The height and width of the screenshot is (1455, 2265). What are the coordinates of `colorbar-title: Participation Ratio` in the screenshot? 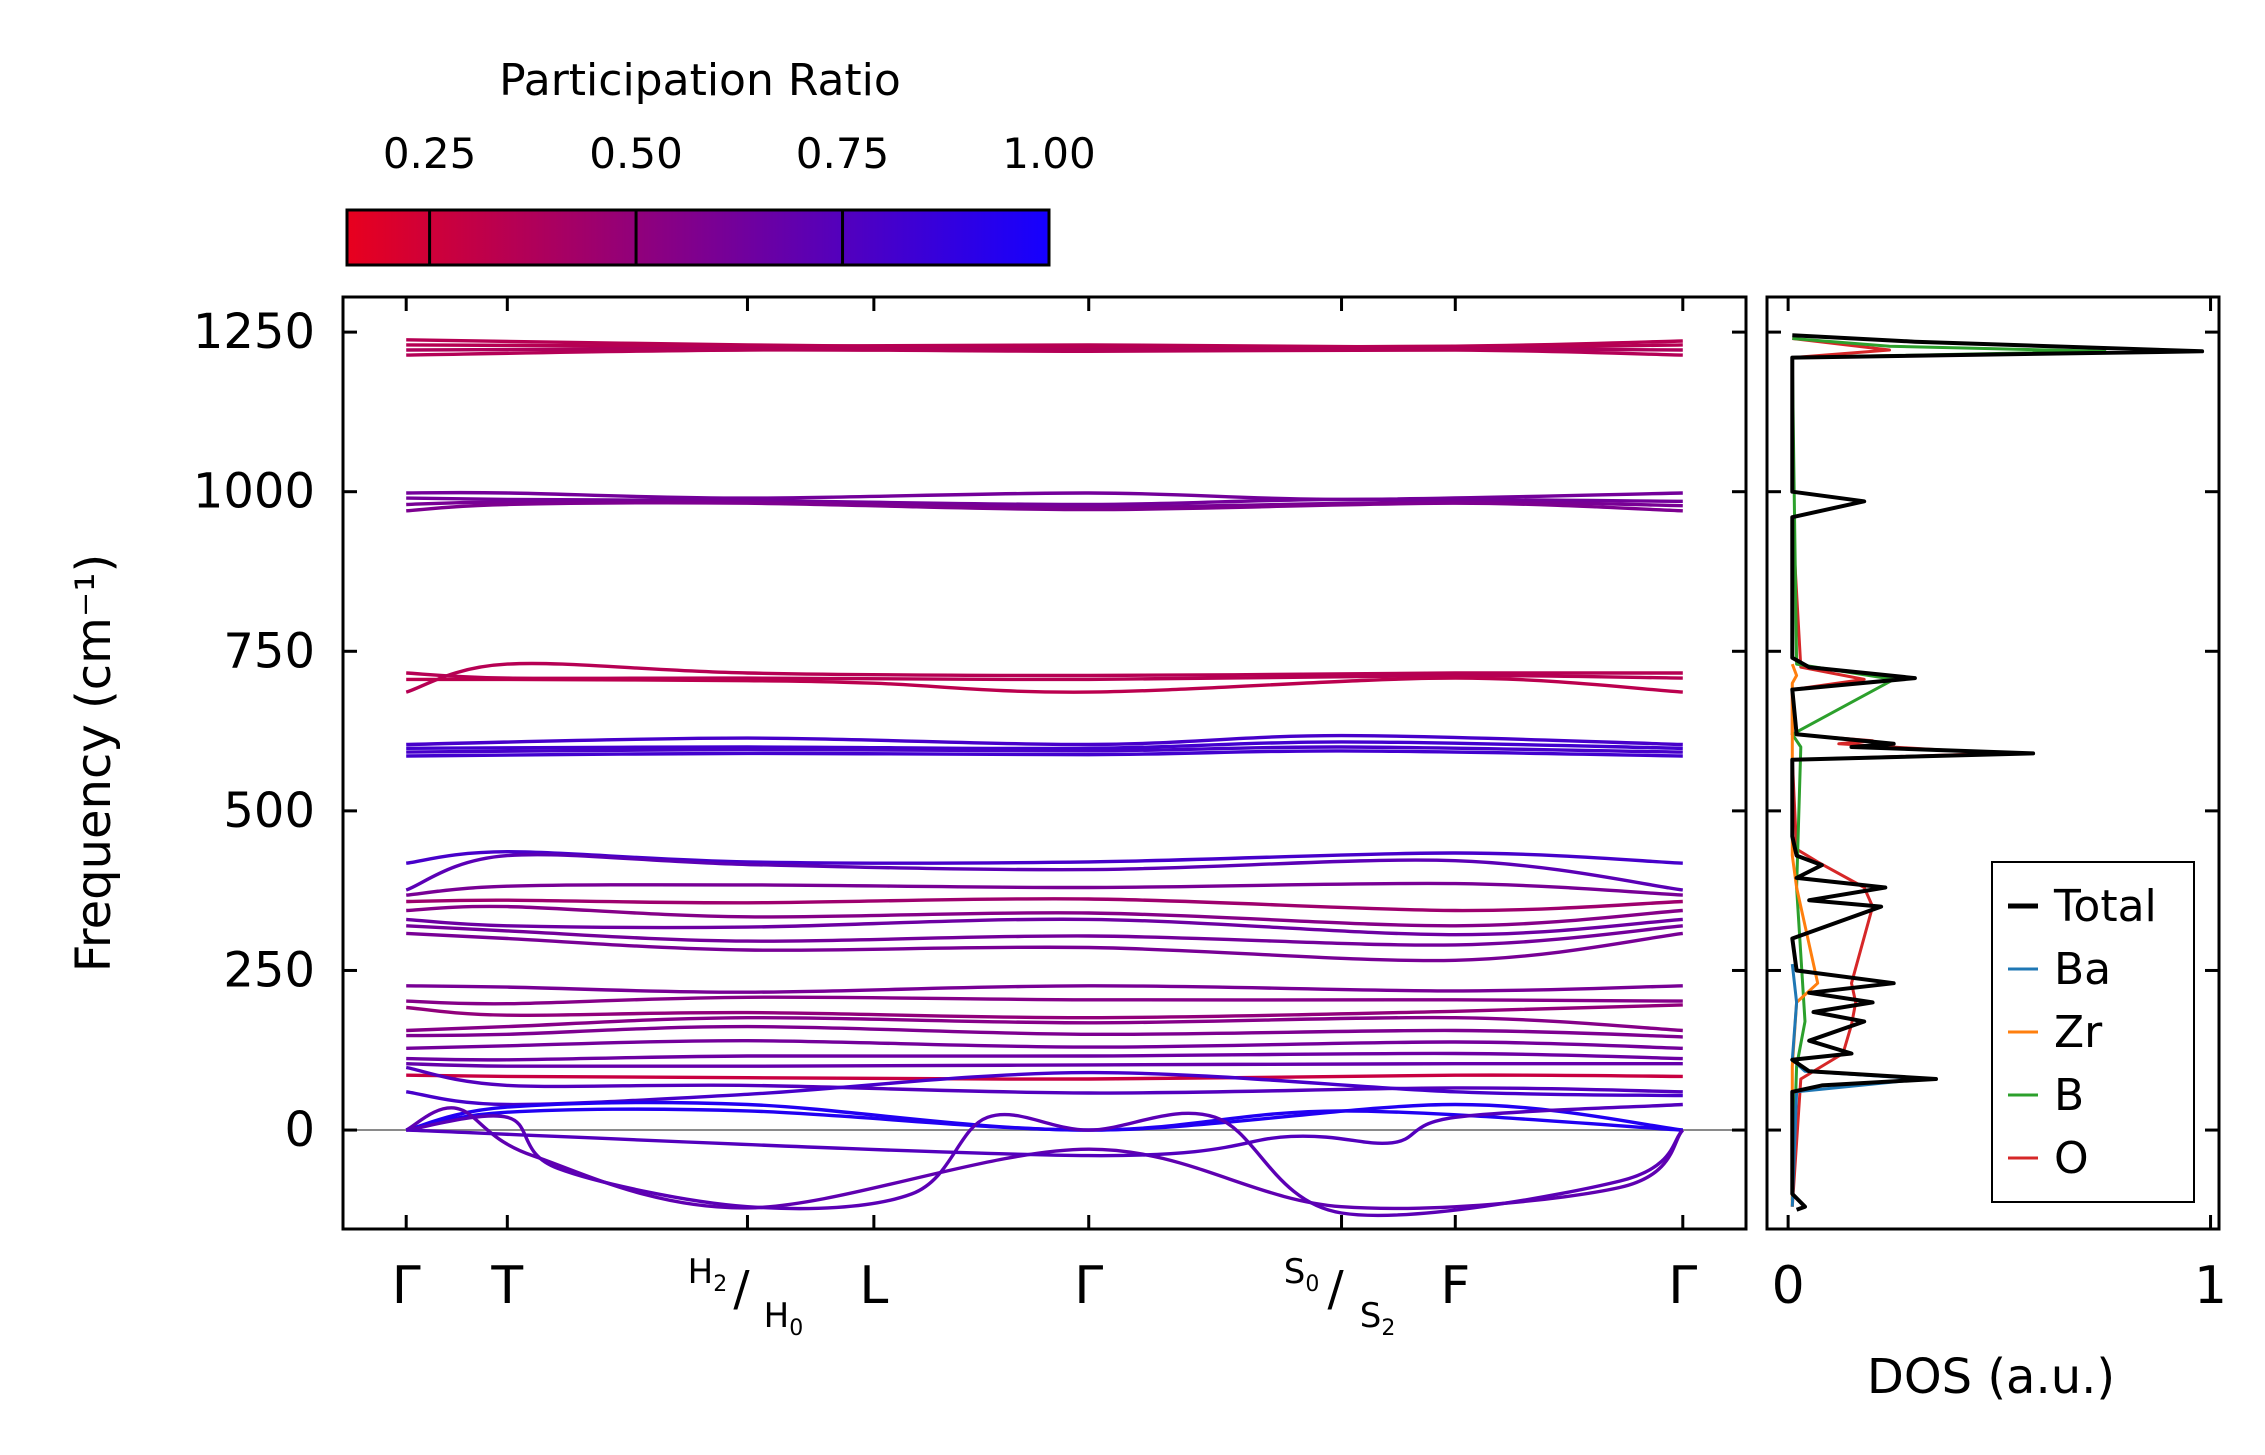 It's located at (700, 80).